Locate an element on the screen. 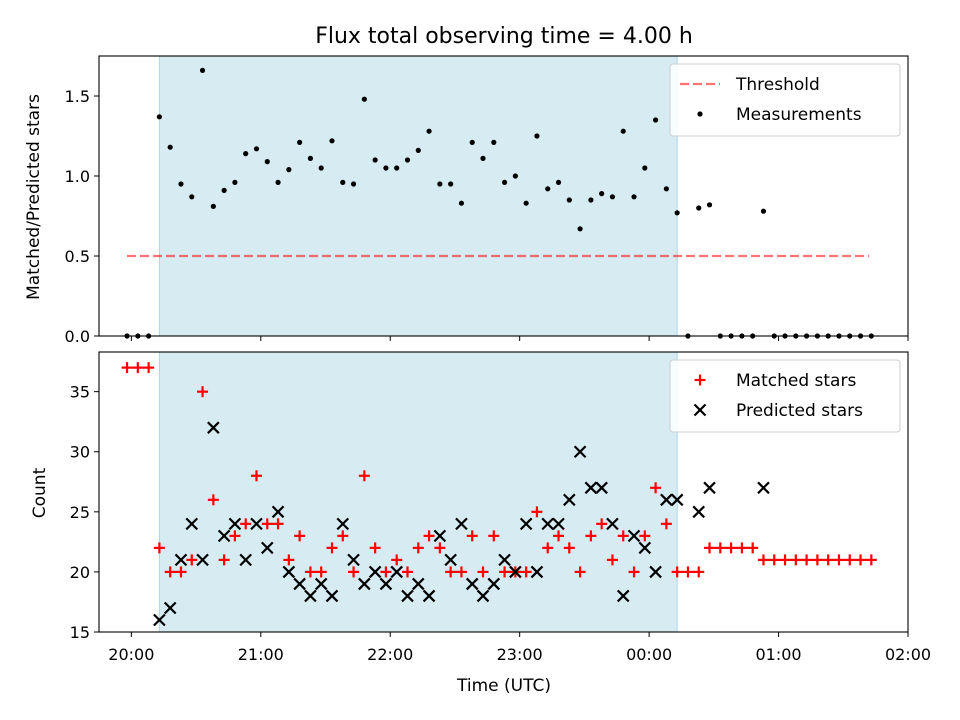 The height and width of the screenshot is (720, 960). chart-title: Flux total observing time = 4.00 h is located at coordinates (504, 36).